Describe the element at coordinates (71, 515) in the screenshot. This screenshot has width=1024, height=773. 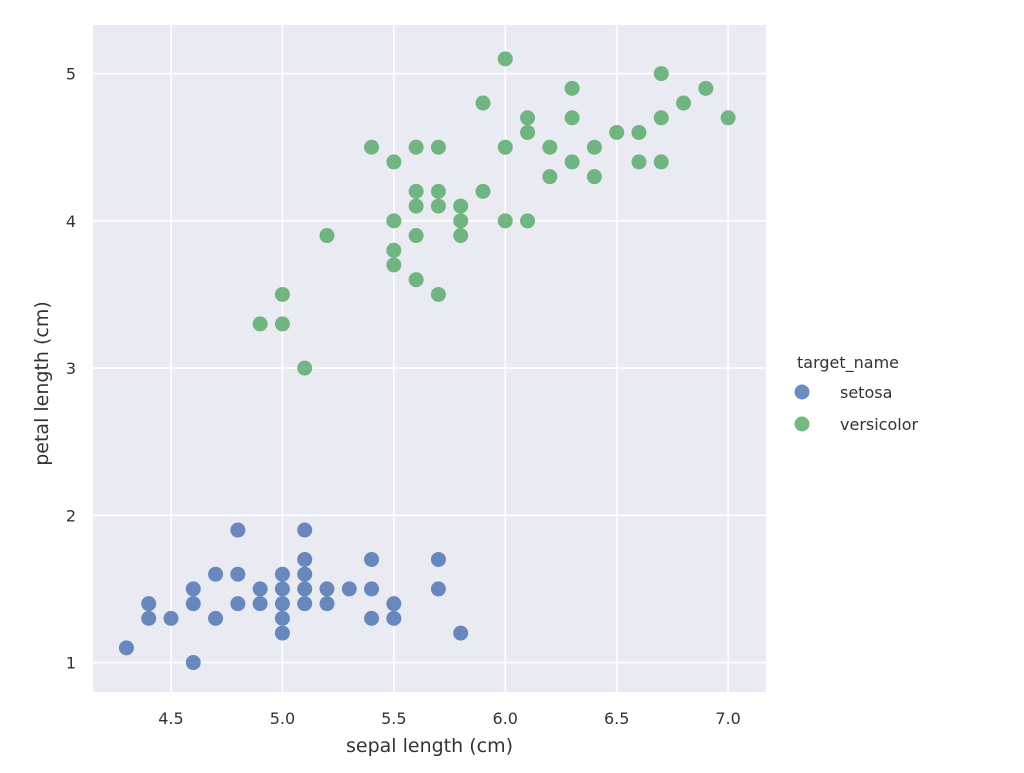
I see `y-tick-label: 2` at that location.